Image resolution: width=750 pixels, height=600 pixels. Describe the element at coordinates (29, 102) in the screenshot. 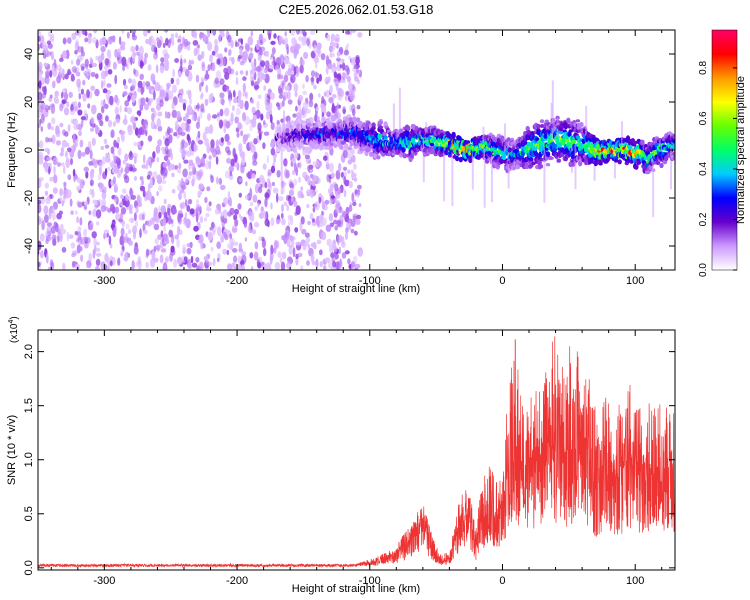

I see `y-tick-label: 20` at that location.